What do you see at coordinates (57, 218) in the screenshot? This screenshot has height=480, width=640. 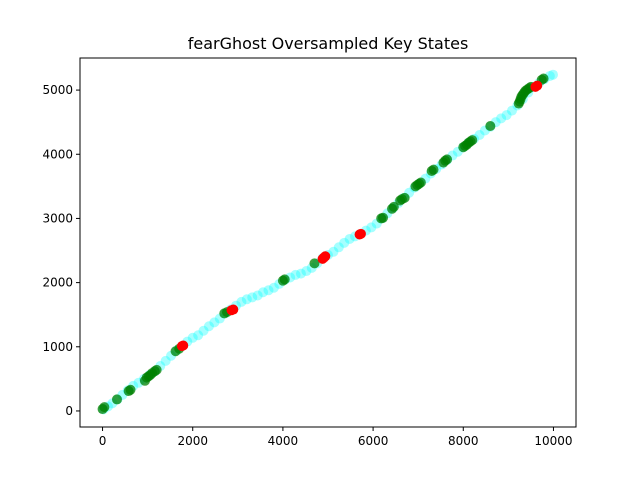 I see `y-tick-label-3: 3000` at bounding box center [57, 218].